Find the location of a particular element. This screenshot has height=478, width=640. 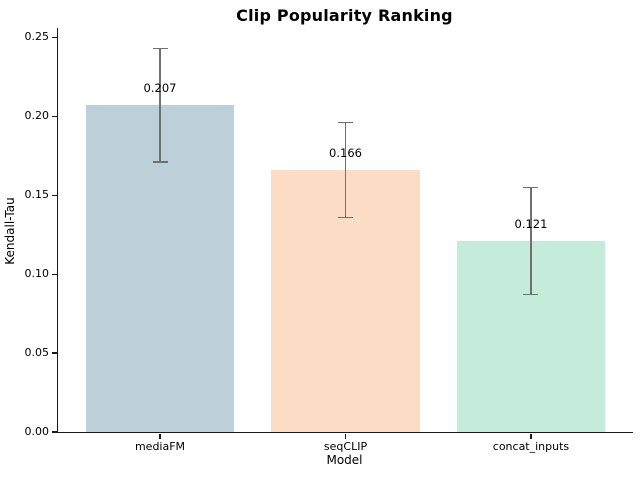

x-axis-label: Model is located at coordinates (344, 460).